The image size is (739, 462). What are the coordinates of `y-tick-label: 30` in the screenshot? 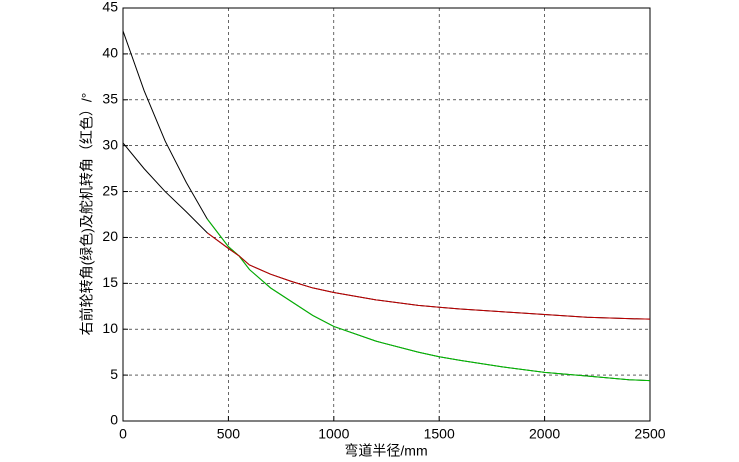 It's located at (110, 144).